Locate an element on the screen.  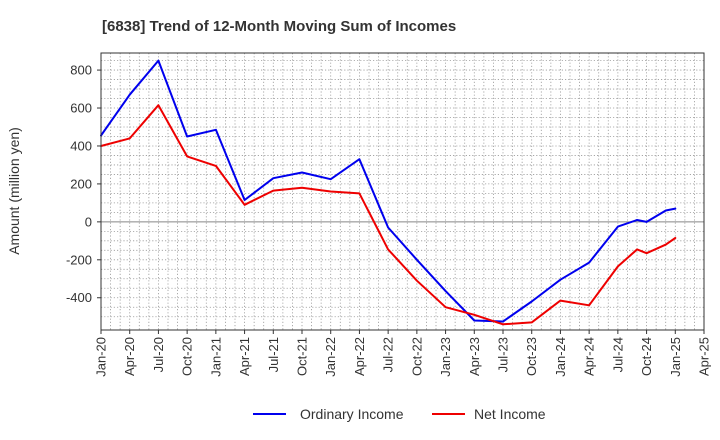
x-tick-label: Jul-21 is located at coordinates (273, 354).